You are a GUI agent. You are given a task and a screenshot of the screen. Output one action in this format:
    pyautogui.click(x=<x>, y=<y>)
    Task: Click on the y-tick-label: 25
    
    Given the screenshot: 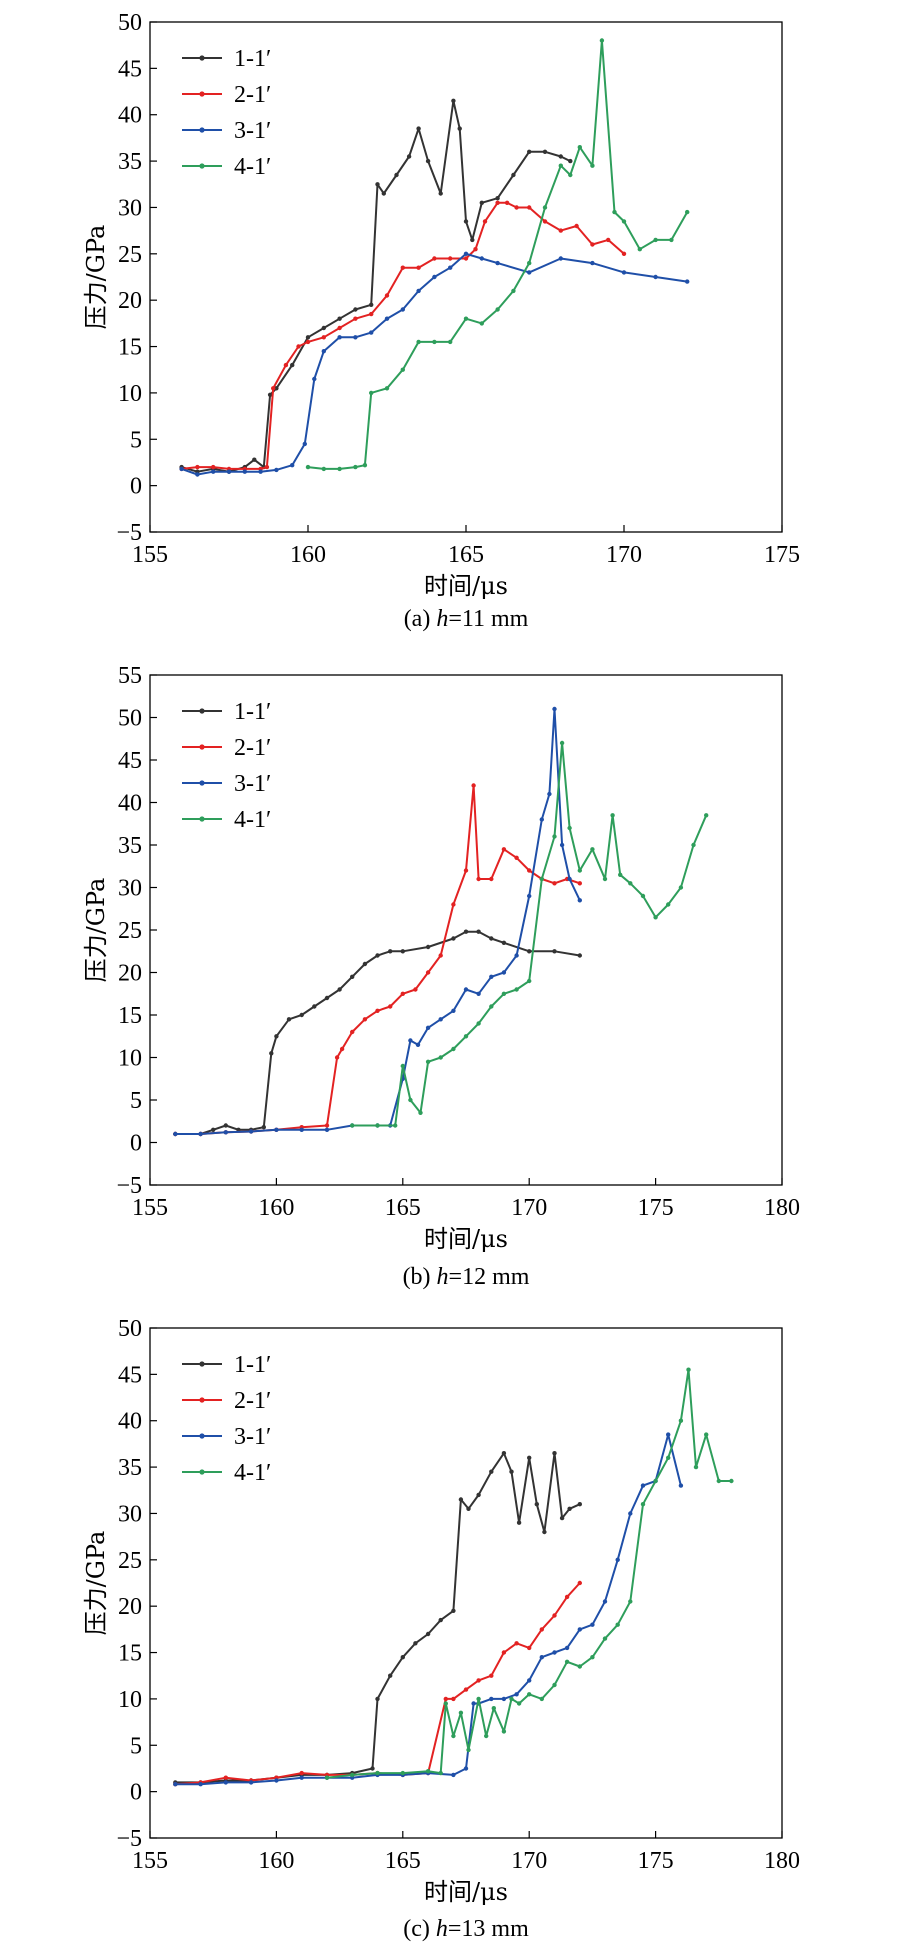 What is the action you would take?
    pyautogui.click(x=130, y=931)
    